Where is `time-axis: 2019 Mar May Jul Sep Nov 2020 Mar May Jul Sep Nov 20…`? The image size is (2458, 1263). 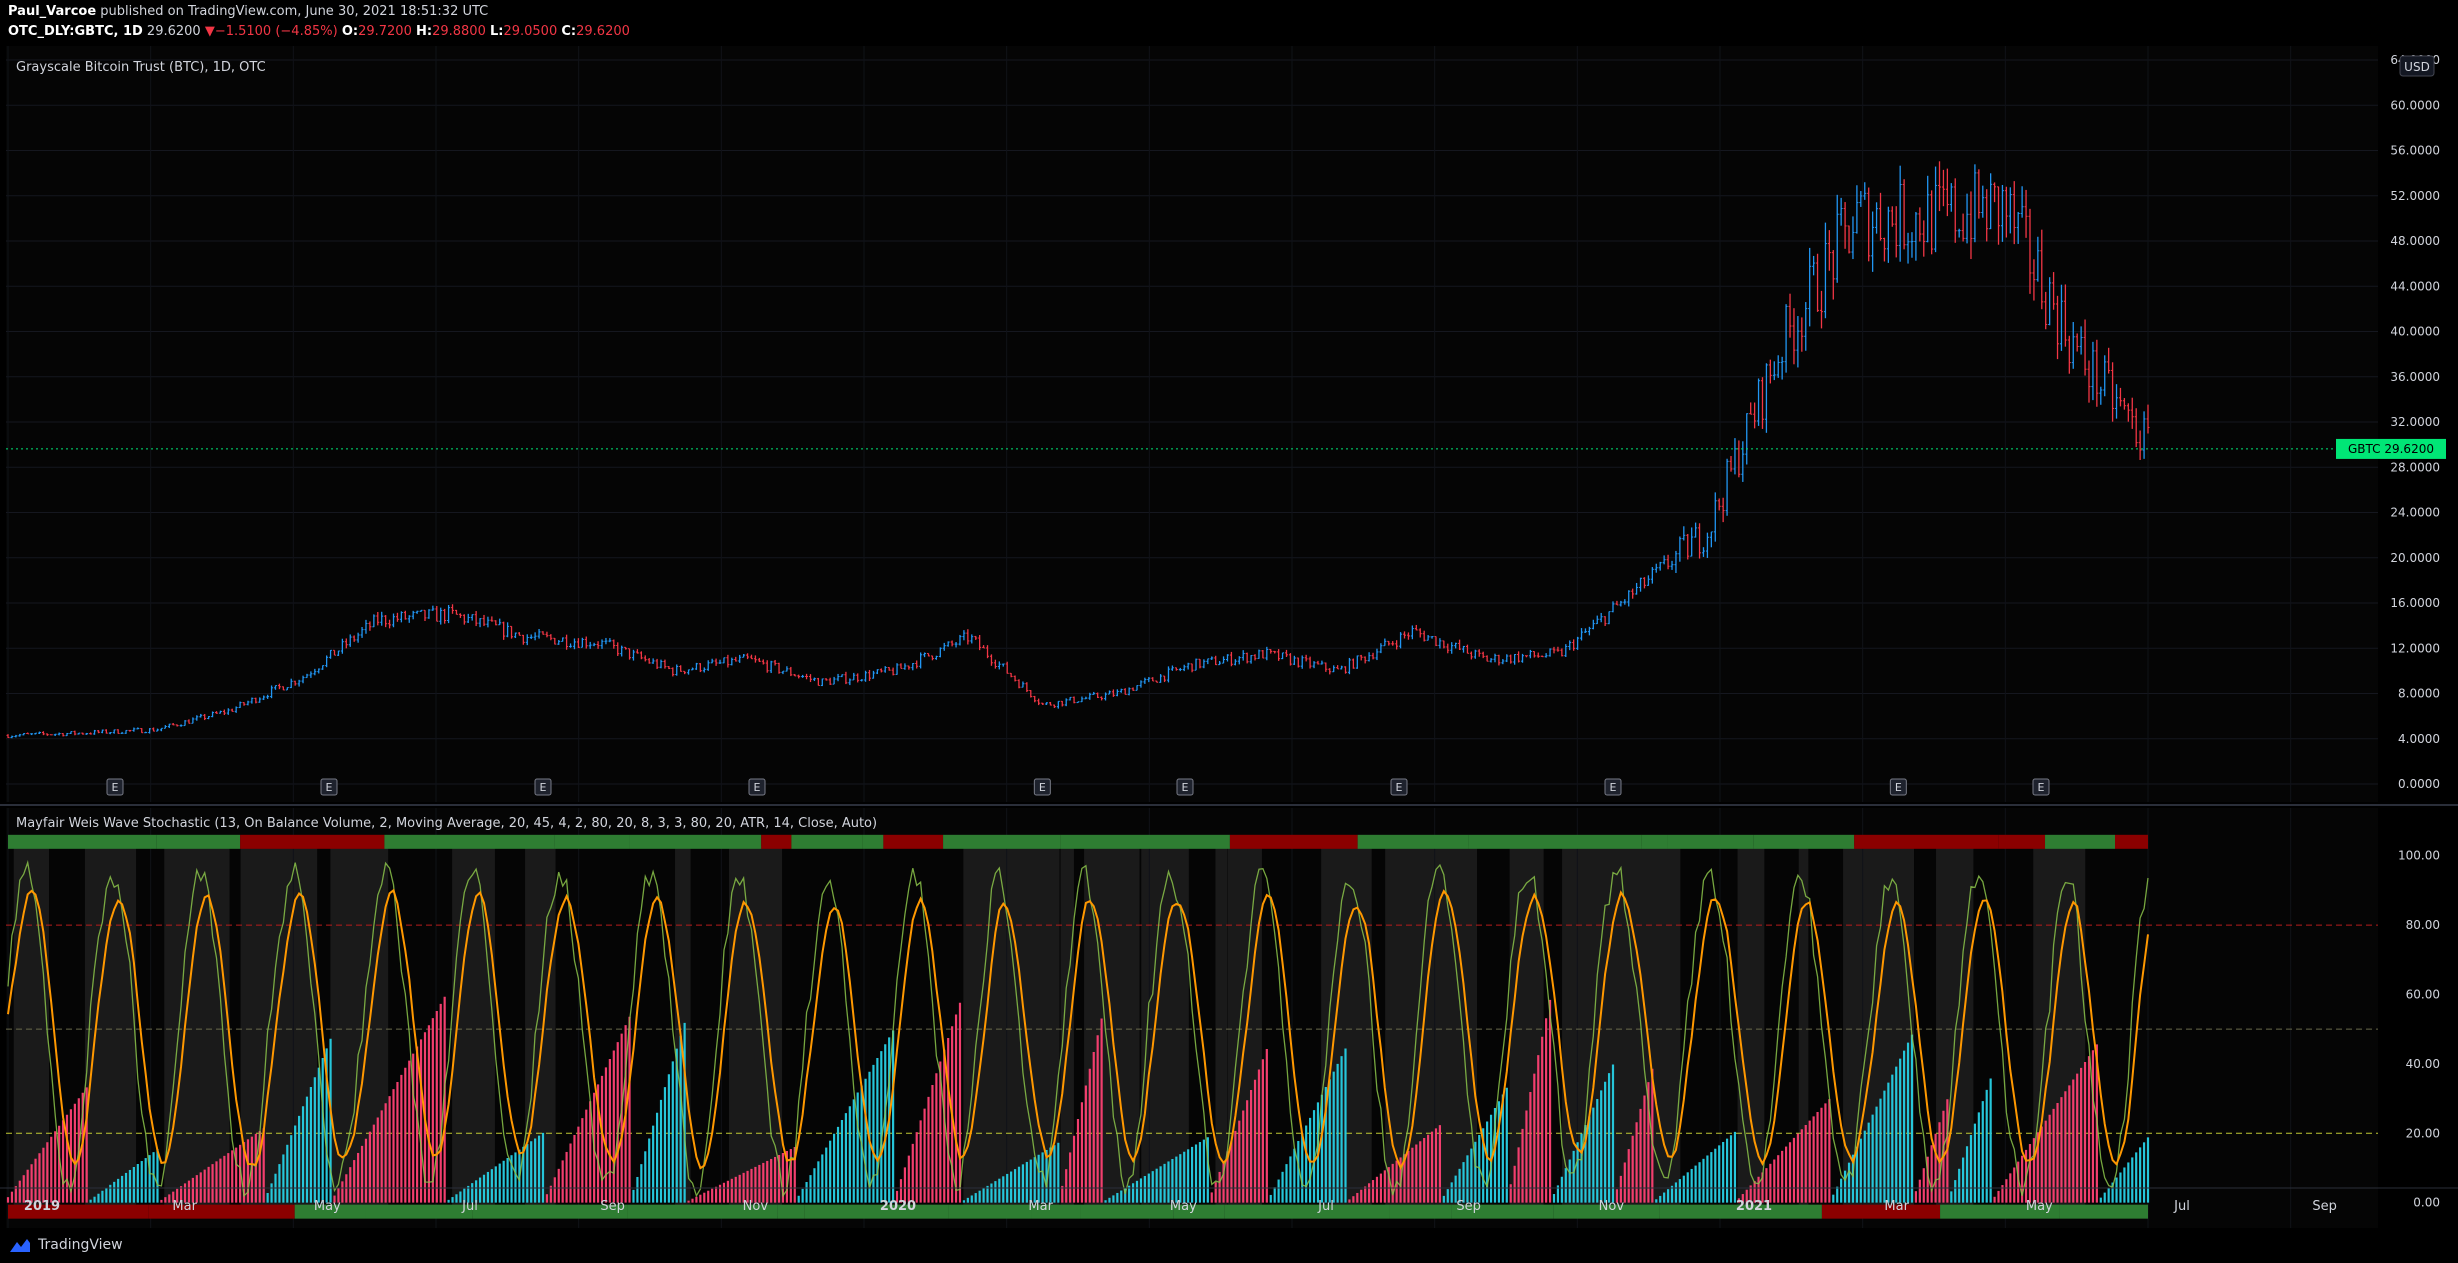 time-axis: 2019 Mar May Jul Sep Nov 2020 Mar May Jul Sep Nov 20… is located at coordinates (1180, 1206).